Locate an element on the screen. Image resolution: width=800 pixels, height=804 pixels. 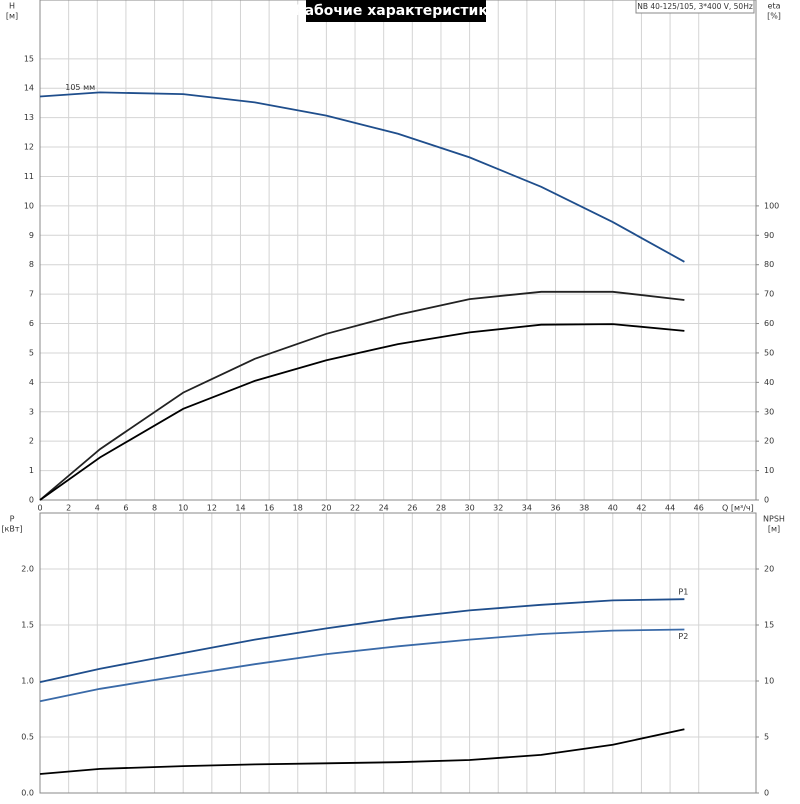
x-tick-label: 30 is located at coordinates (470, 508).